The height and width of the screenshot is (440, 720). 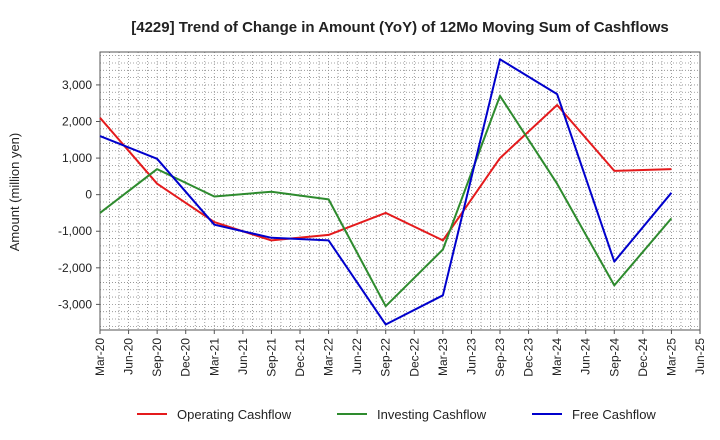 I want to click on y-tick-label: 0, so click(x=88, y=195).